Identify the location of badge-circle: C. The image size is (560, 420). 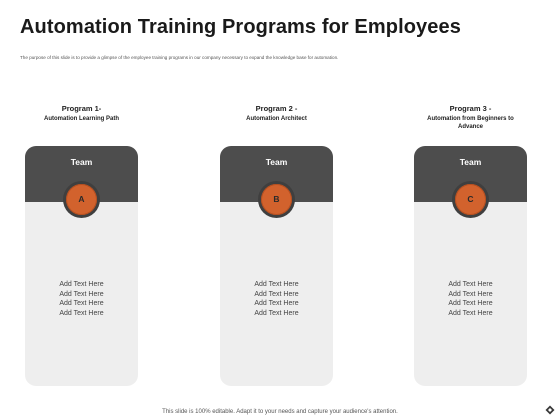
(470, 199).